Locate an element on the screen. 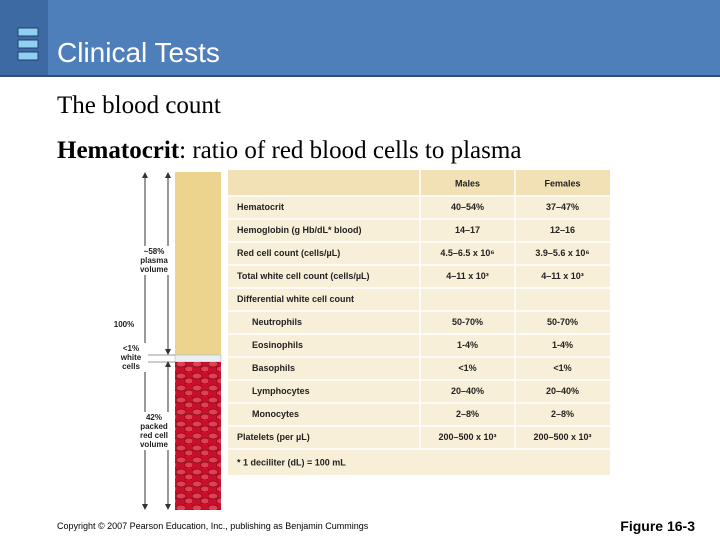 The image size is (720, 540). row-label: Neutrophils is located at coordinates (277, 322).